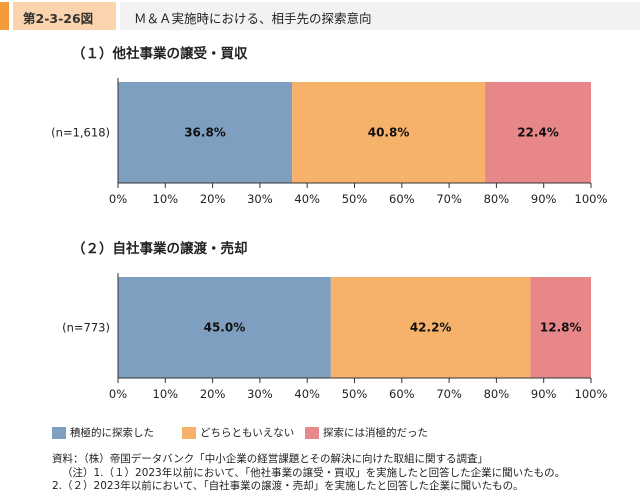 This screenshot has width=640, height=497. I want to click on chart1-x-tick-label: 40%, so click(307, 199).